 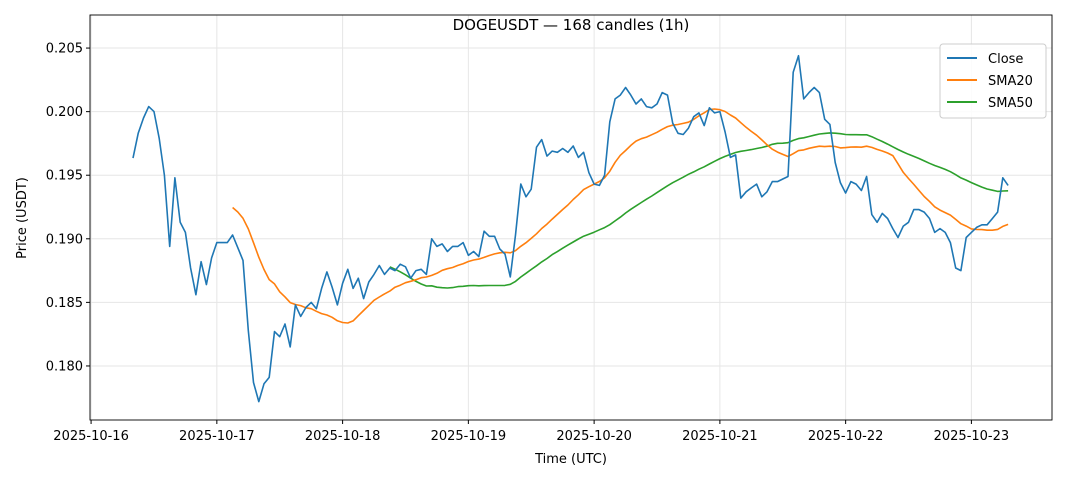 What do you see at coordinates (1010, 103) in the screenshot?
I see `legend-label-sma50: SMA50` at bounding box center [1010, 103].